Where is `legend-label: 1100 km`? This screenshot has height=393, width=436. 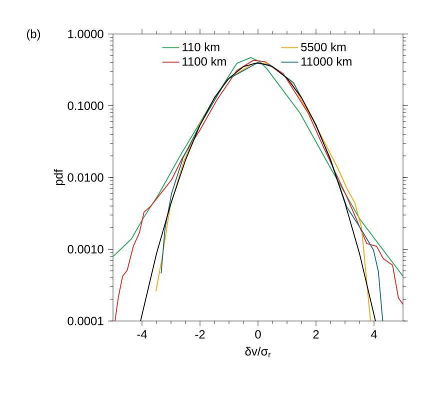
legend-label: 1100 km is located at coordinates (204, 61).